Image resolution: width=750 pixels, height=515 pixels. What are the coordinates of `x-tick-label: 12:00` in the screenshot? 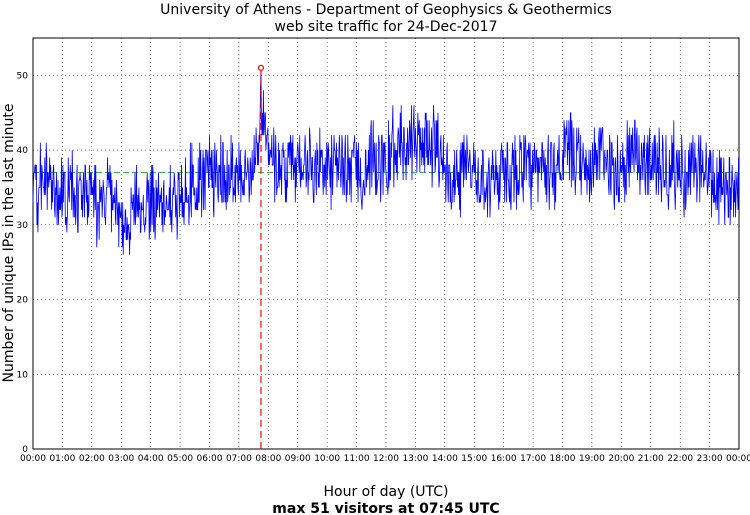 It's located at (386, 459).